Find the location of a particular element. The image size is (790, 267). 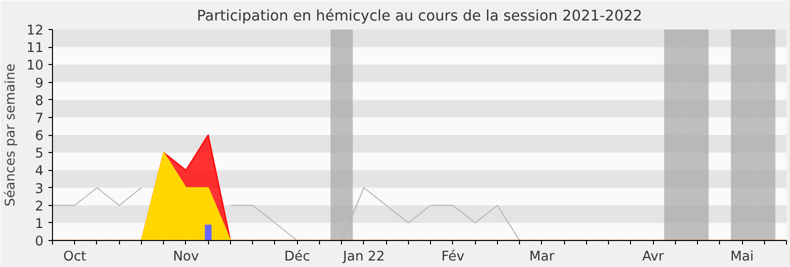

y-tick-label: 10 is located at coordinates (35, 66).